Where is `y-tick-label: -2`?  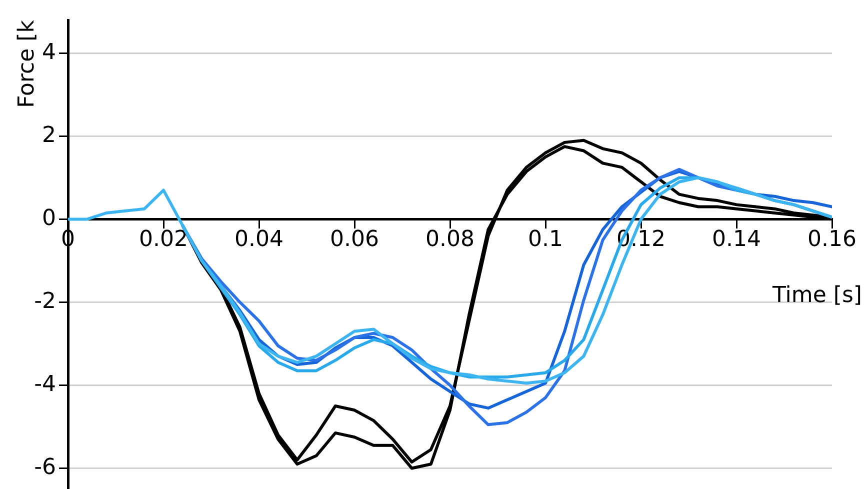
y-tick-label: -2 is located at coordinates (45, 301).